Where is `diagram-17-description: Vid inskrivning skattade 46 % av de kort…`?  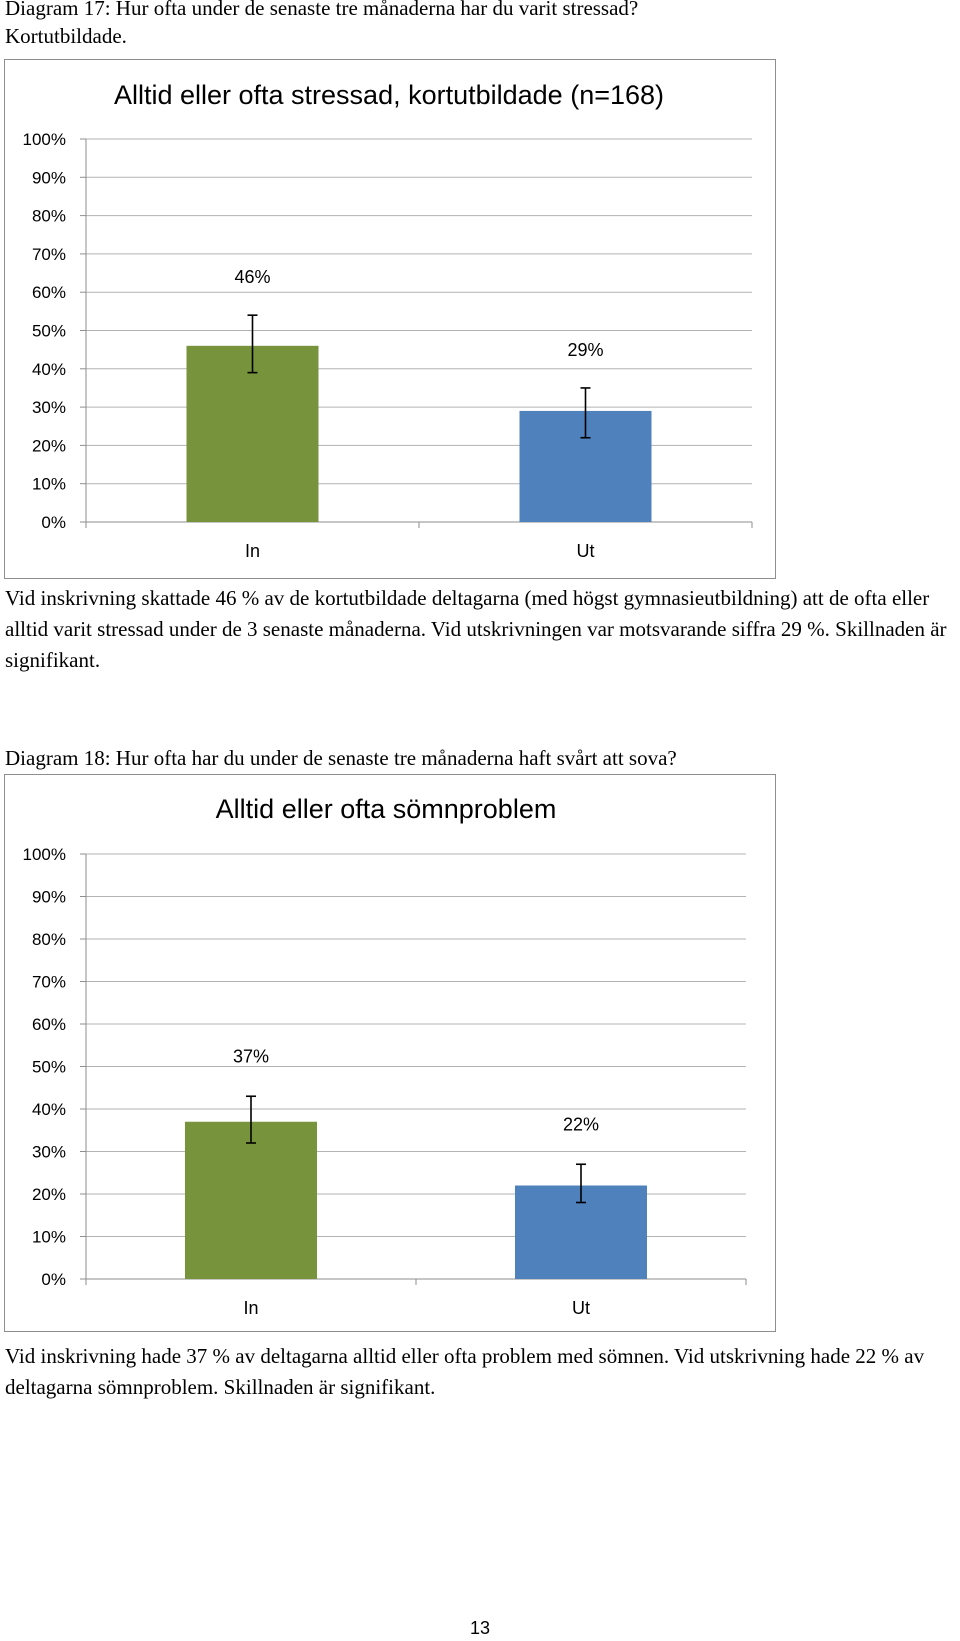
diagram-17-description: Vid inskrivning skattade 46 % av de kort… is located at coordinates (476, 629).